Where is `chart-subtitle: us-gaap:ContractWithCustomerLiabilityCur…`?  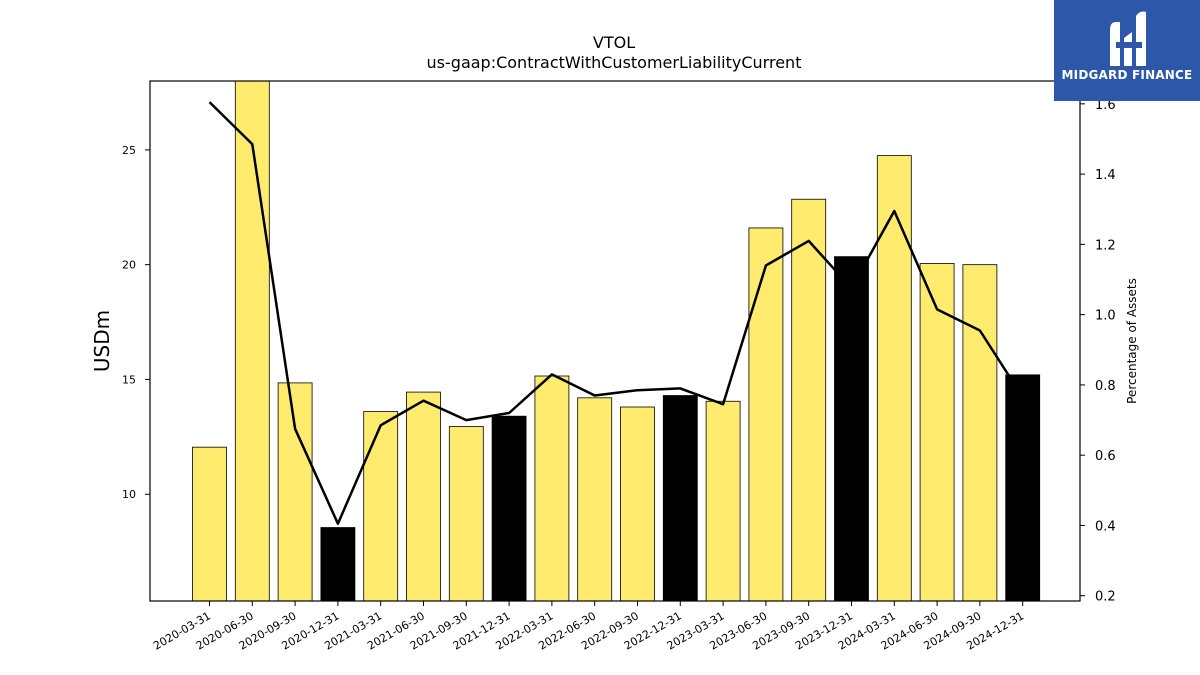 chart-subtitle: us-gaap:ContractWithCustomerLiabilityCur… is located at coordinates (614, 62).